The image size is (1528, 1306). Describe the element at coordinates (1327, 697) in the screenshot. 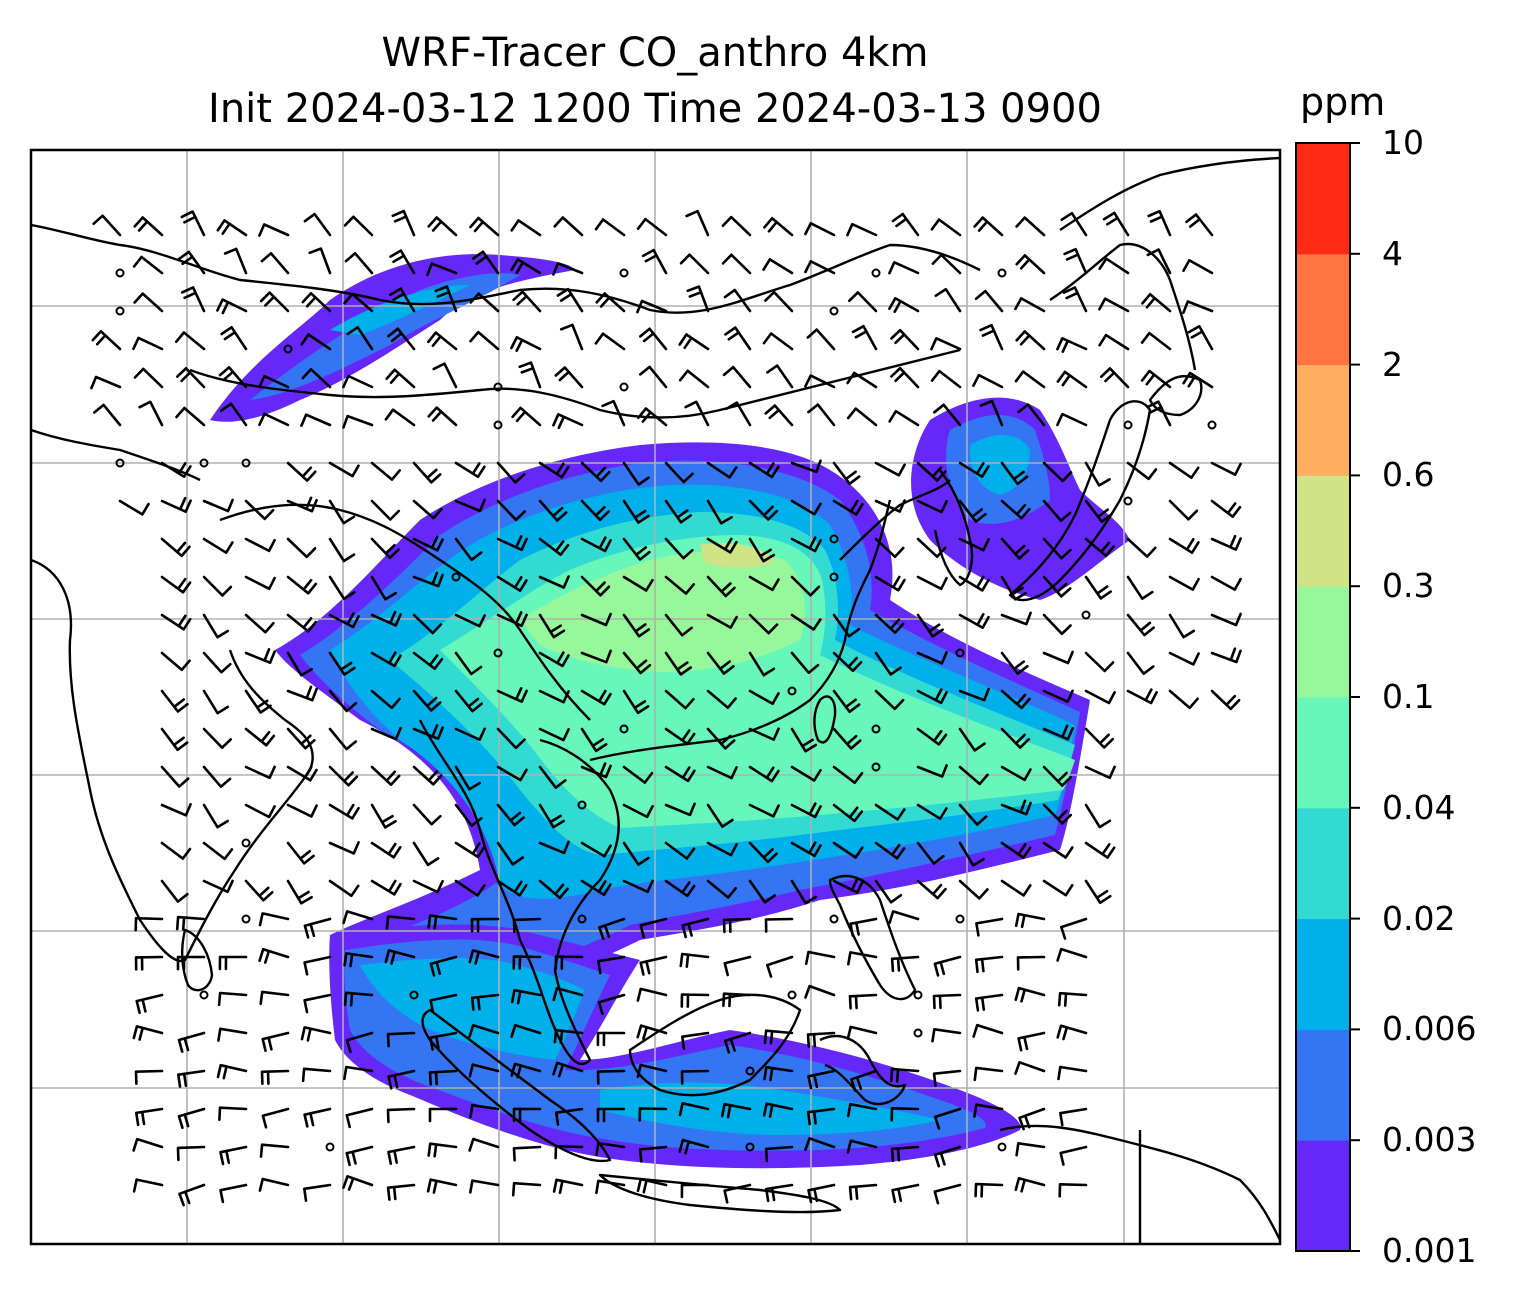

I see `colorbar` at that location.